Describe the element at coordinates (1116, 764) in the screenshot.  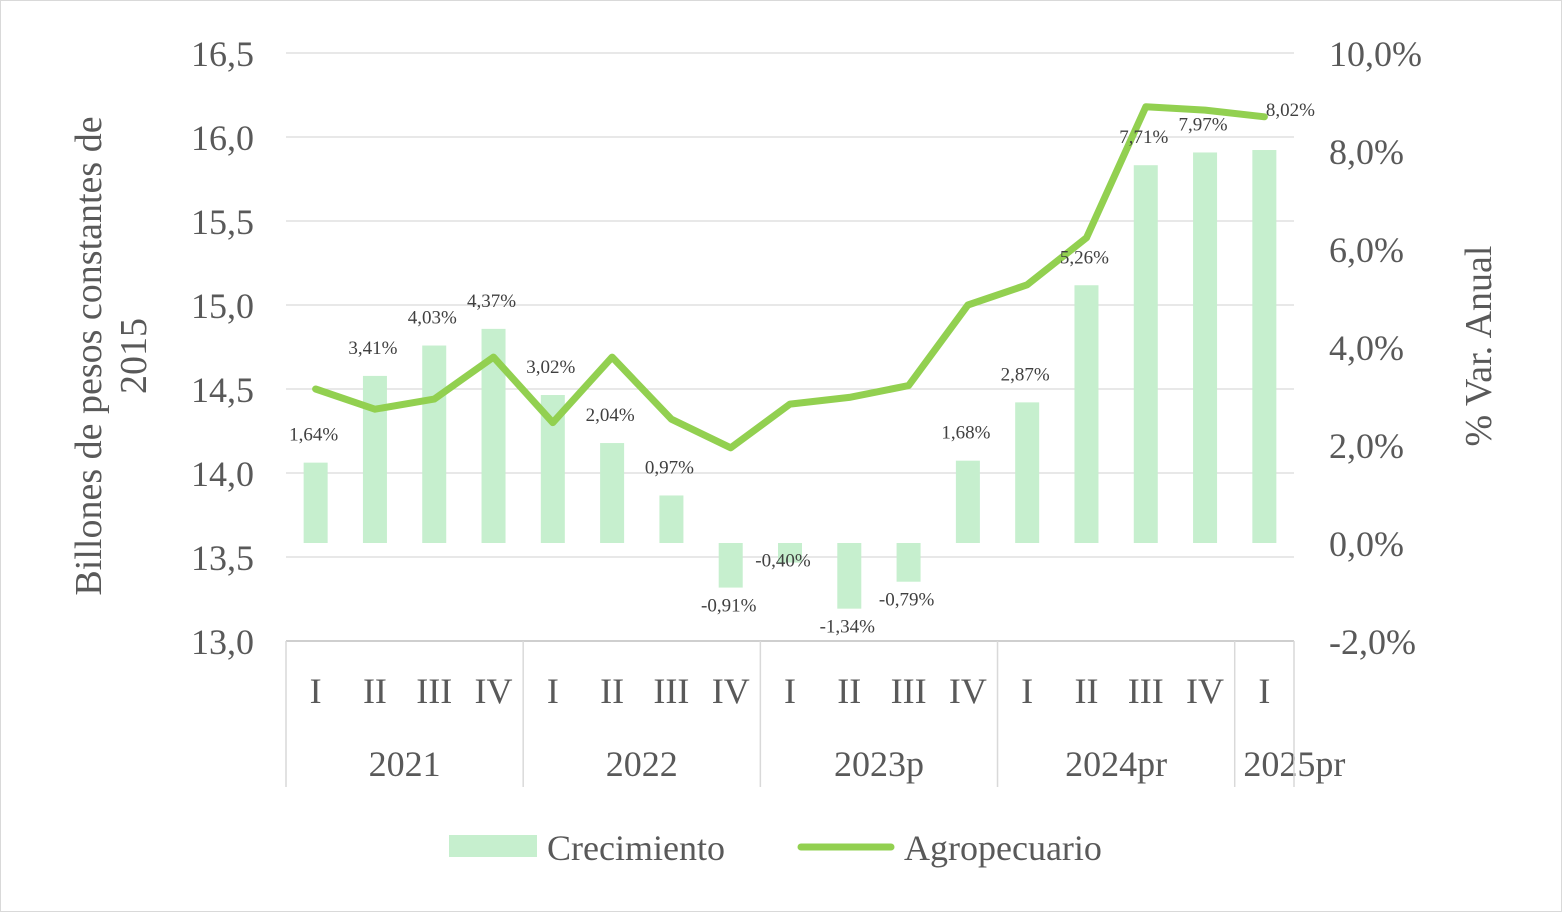
I see `x-year-label: 2024pr` at that location.